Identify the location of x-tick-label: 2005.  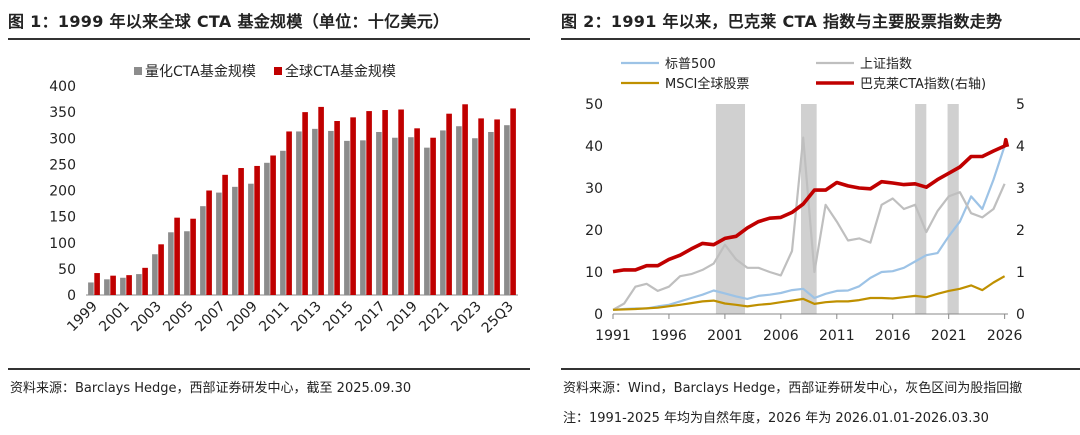
(178, 317).